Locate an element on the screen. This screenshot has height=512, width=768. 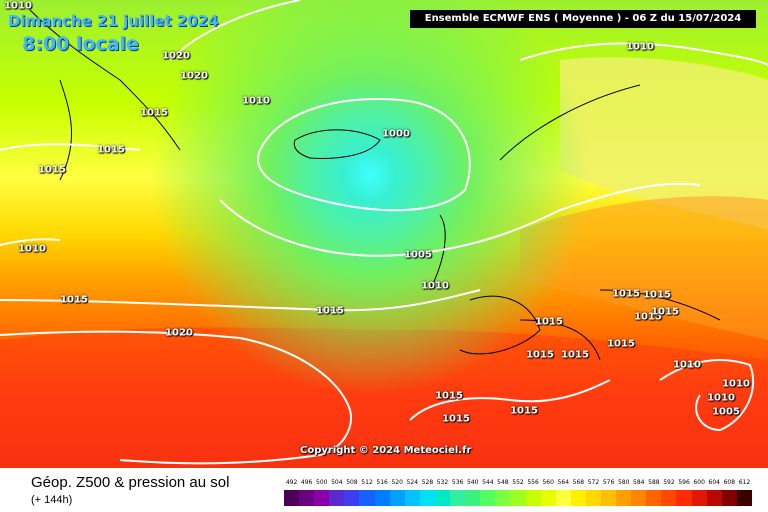
legend-value: 612 is located at coordinates (744, 482).